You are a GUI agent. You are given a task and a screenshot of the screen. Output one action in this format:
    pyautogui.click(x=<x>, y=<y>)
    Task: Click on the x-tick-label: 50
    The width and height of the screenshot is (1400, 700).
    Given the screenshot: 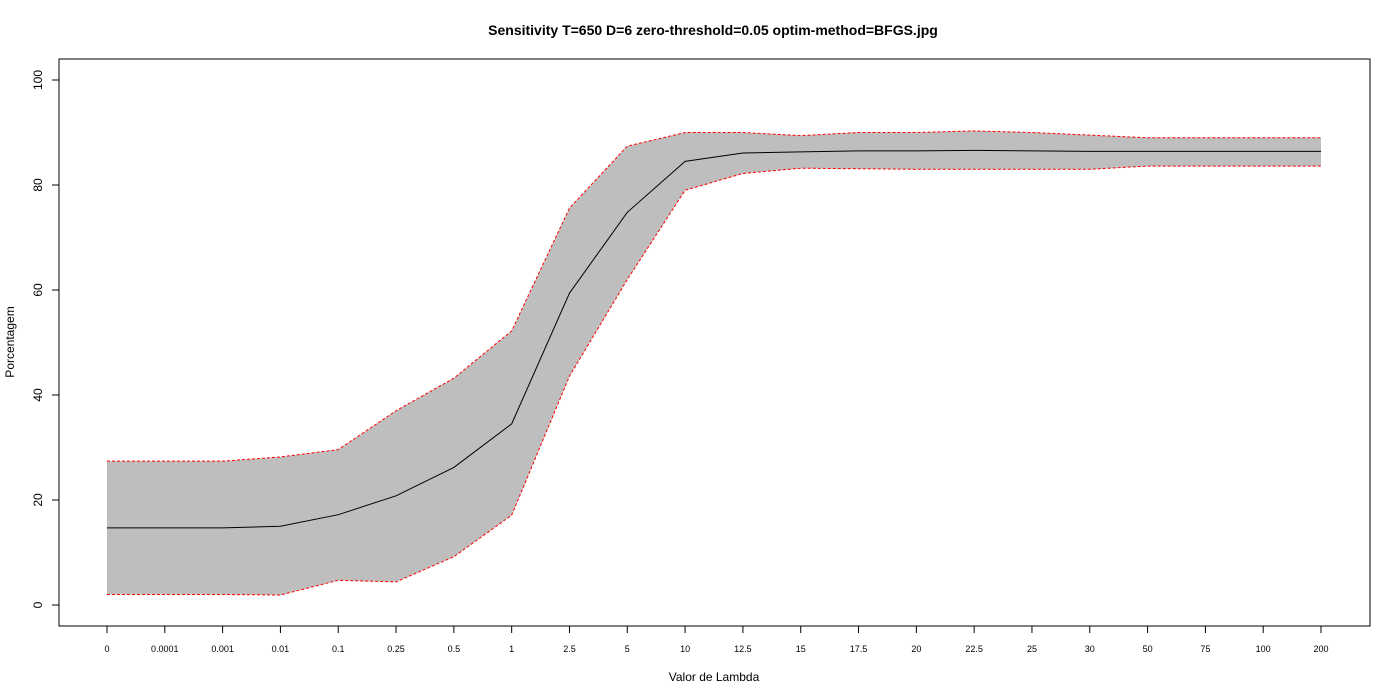 What is the action you would take?
    pyautogui.click(x=1148, y=649)
    